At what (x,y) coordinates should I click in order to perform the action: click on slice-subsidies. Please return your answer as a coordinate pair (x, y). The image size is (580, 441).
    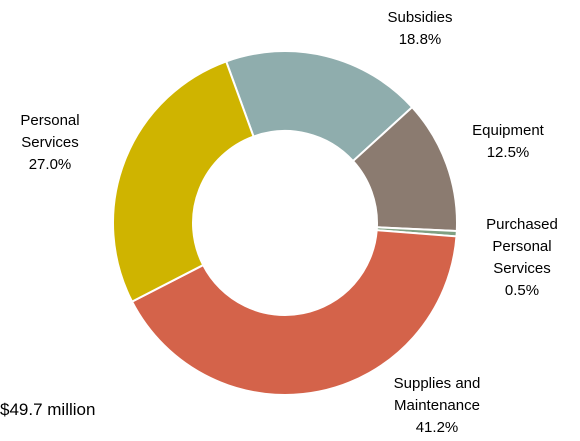
    Looking at the image, I should click on (319, 106).